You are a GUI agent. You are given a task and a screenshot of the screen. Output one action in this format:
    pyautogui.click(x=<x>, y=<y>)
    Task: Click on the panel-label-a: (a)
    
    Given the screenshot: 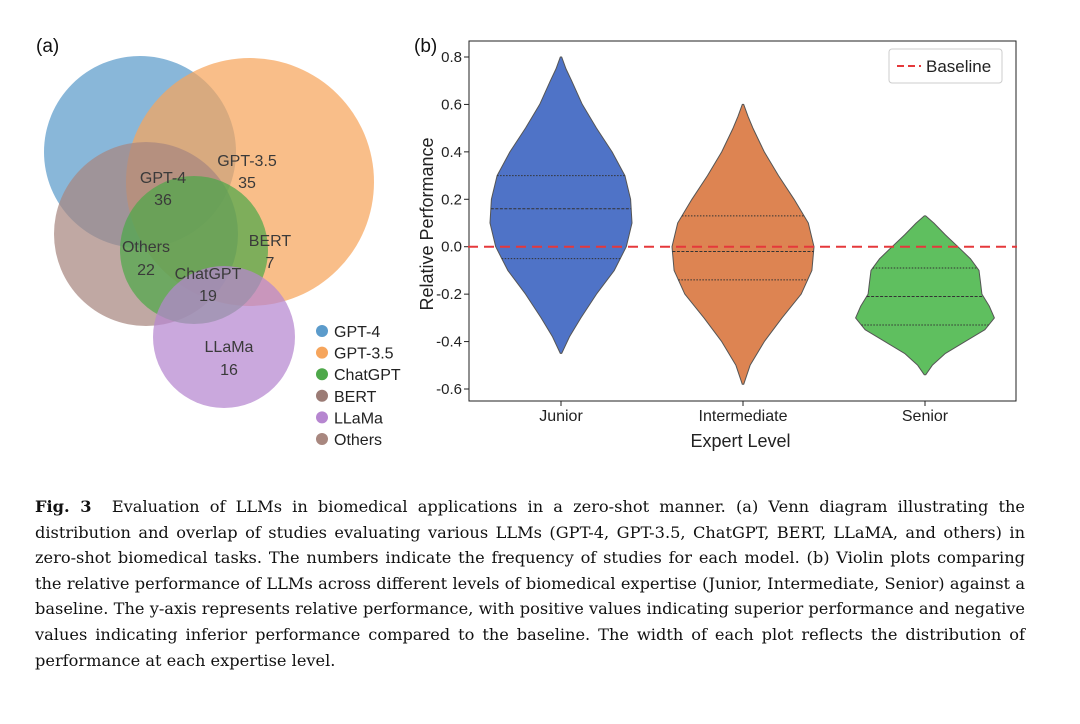 What is the action you would take?
    pyautogui.click(x=48, y=46)
    